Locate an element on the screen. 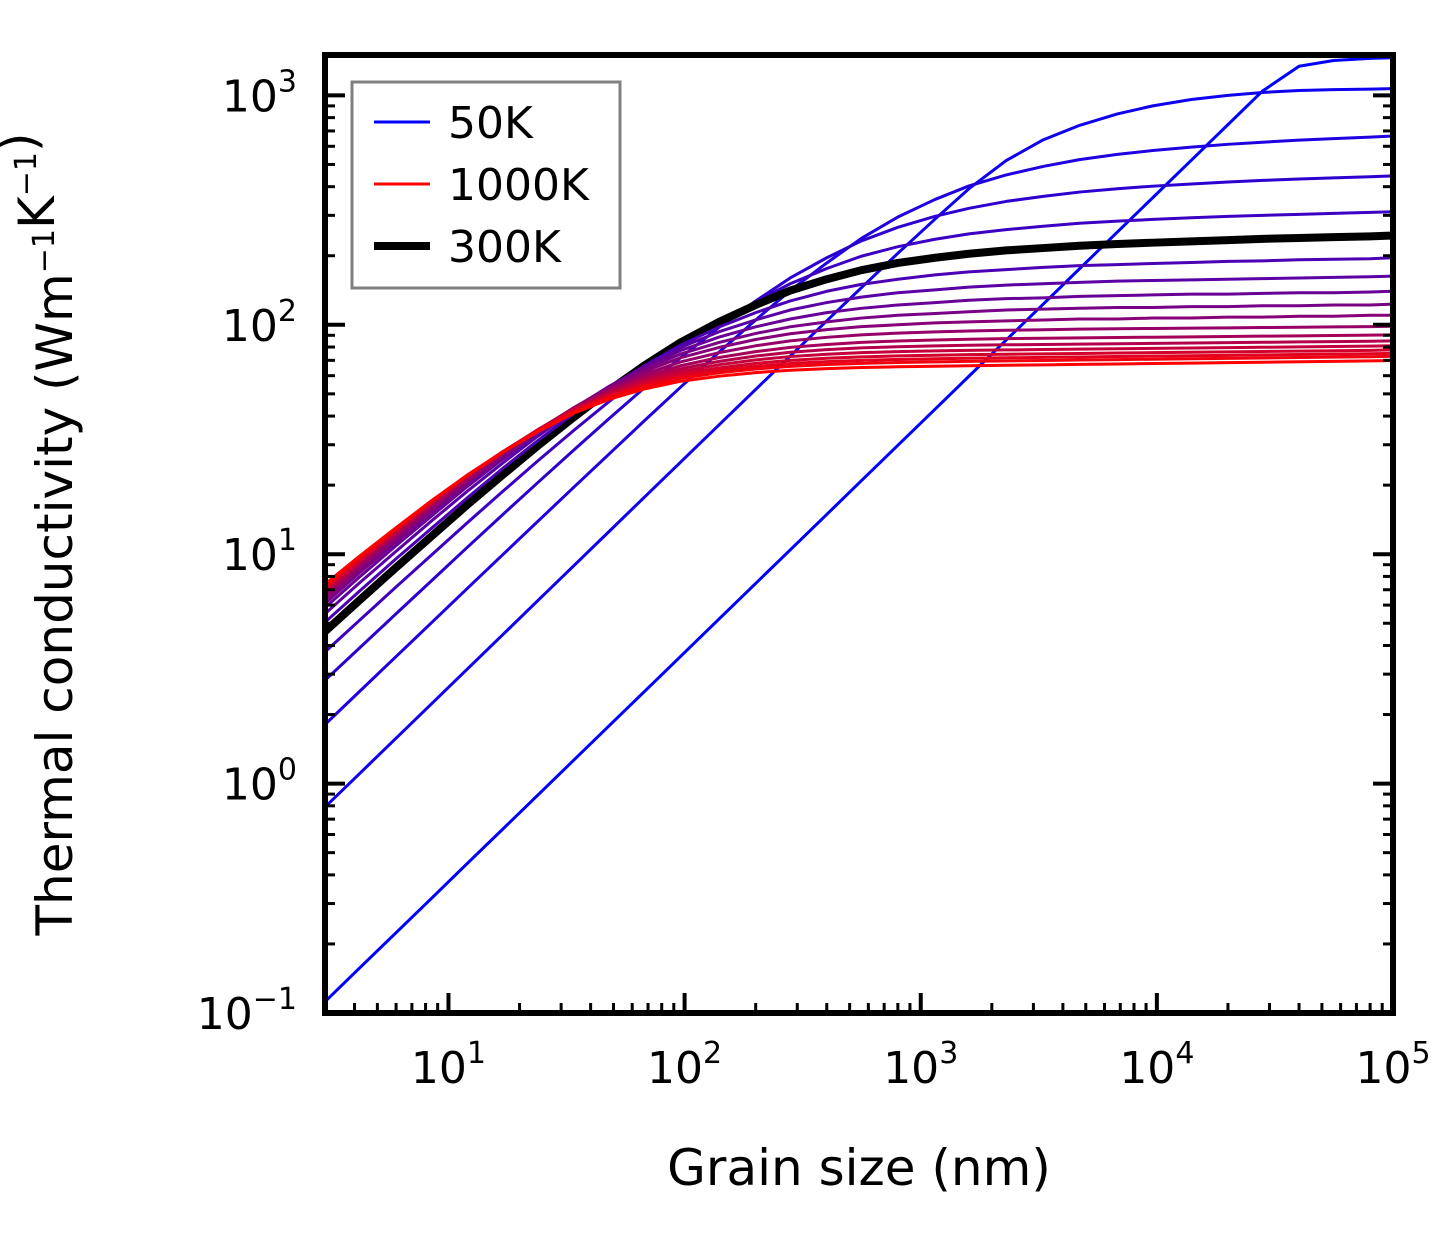  y-tick-exponent: 3 is located at coordinates (287, 81).